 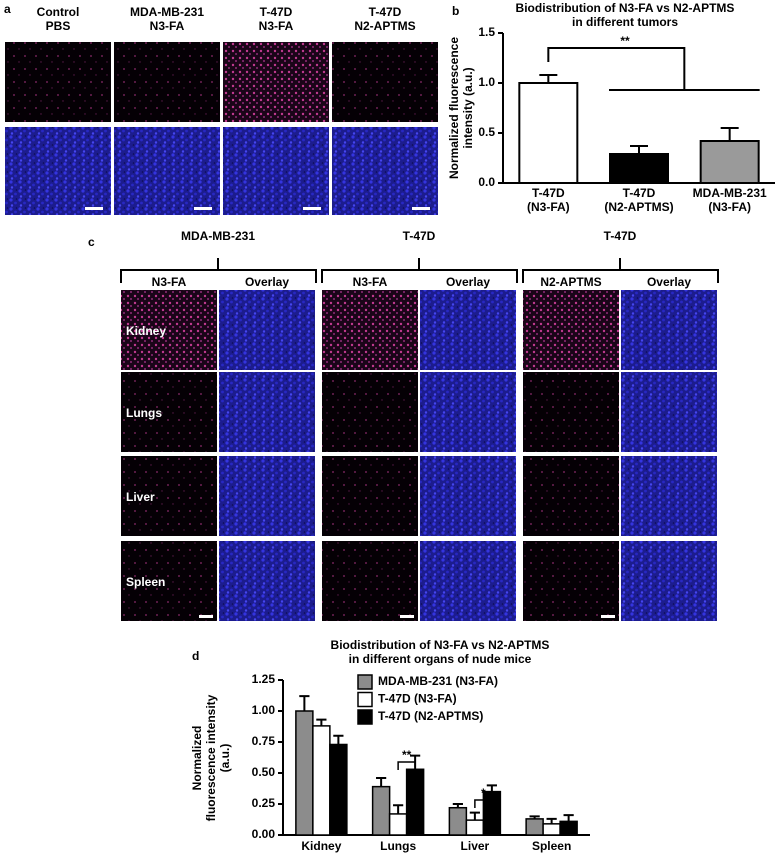 What do you see at coordinates (398, 846) in the screenshot?
I see `x-tick-label: Lungs` at bounding box center [398, 846].